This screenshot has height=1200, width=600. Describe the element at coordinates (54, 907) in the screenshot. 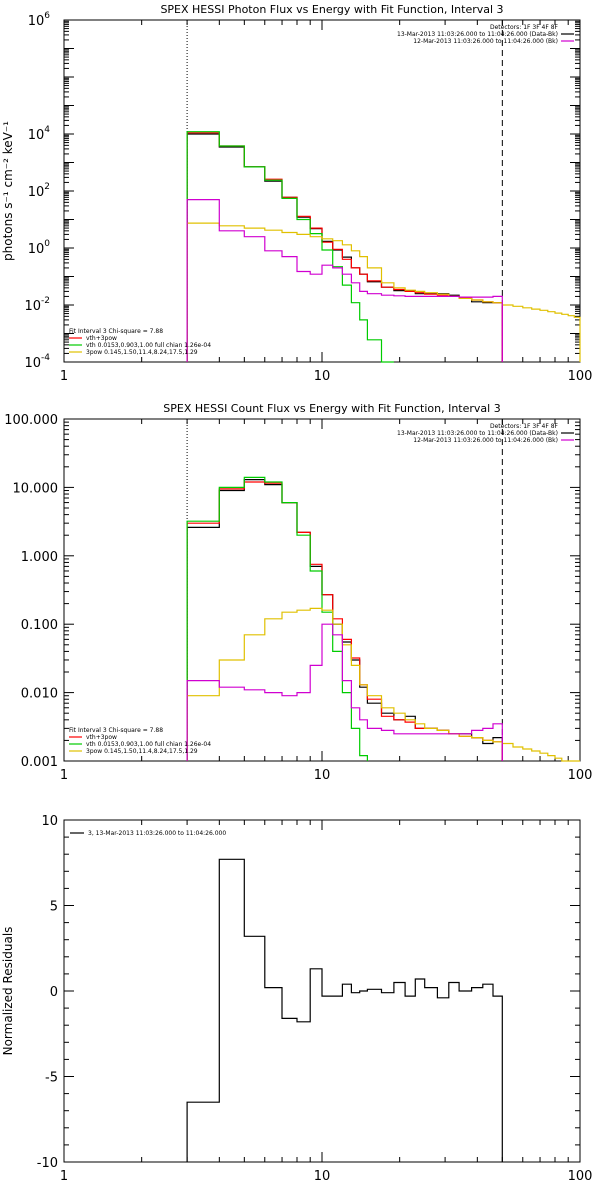

I see `y-tick-label: 5` at that location.